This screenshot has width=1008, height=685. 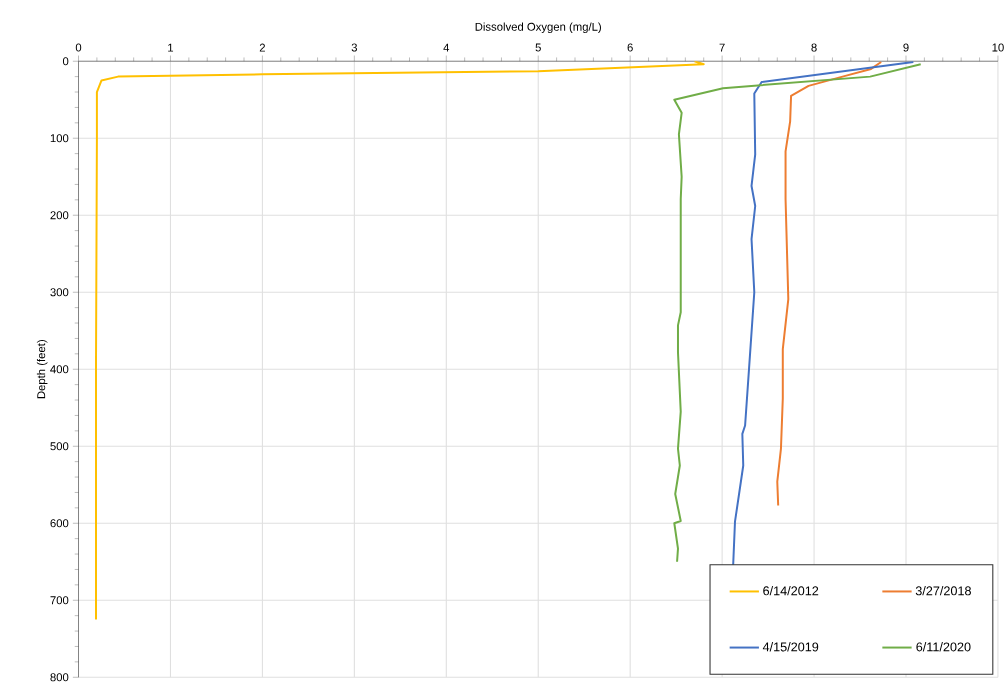 I want to click on y-tick-label: 500, so click(x=59, y=446).